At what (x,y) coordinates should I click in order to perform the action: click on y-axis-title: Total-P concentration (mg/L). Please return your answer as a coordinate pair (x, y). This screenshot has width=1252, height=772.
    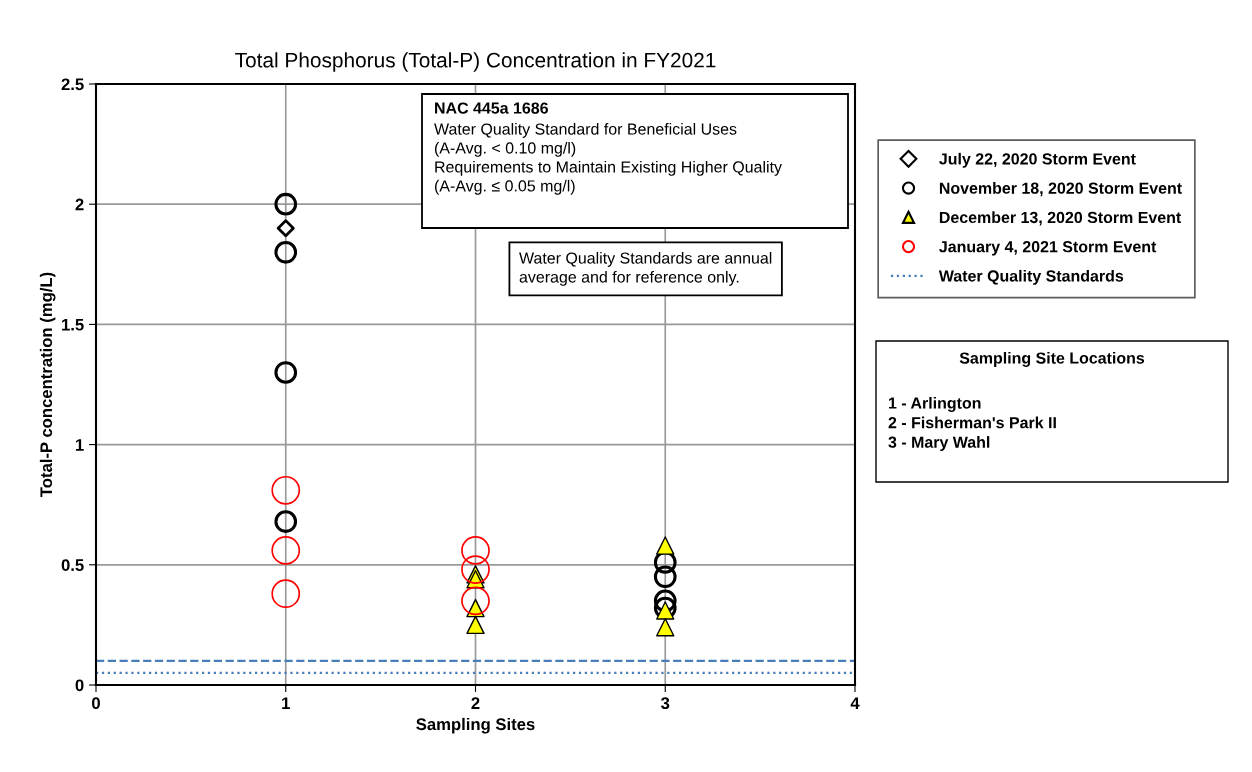
    Looking at the image, I should click on (47, 384).